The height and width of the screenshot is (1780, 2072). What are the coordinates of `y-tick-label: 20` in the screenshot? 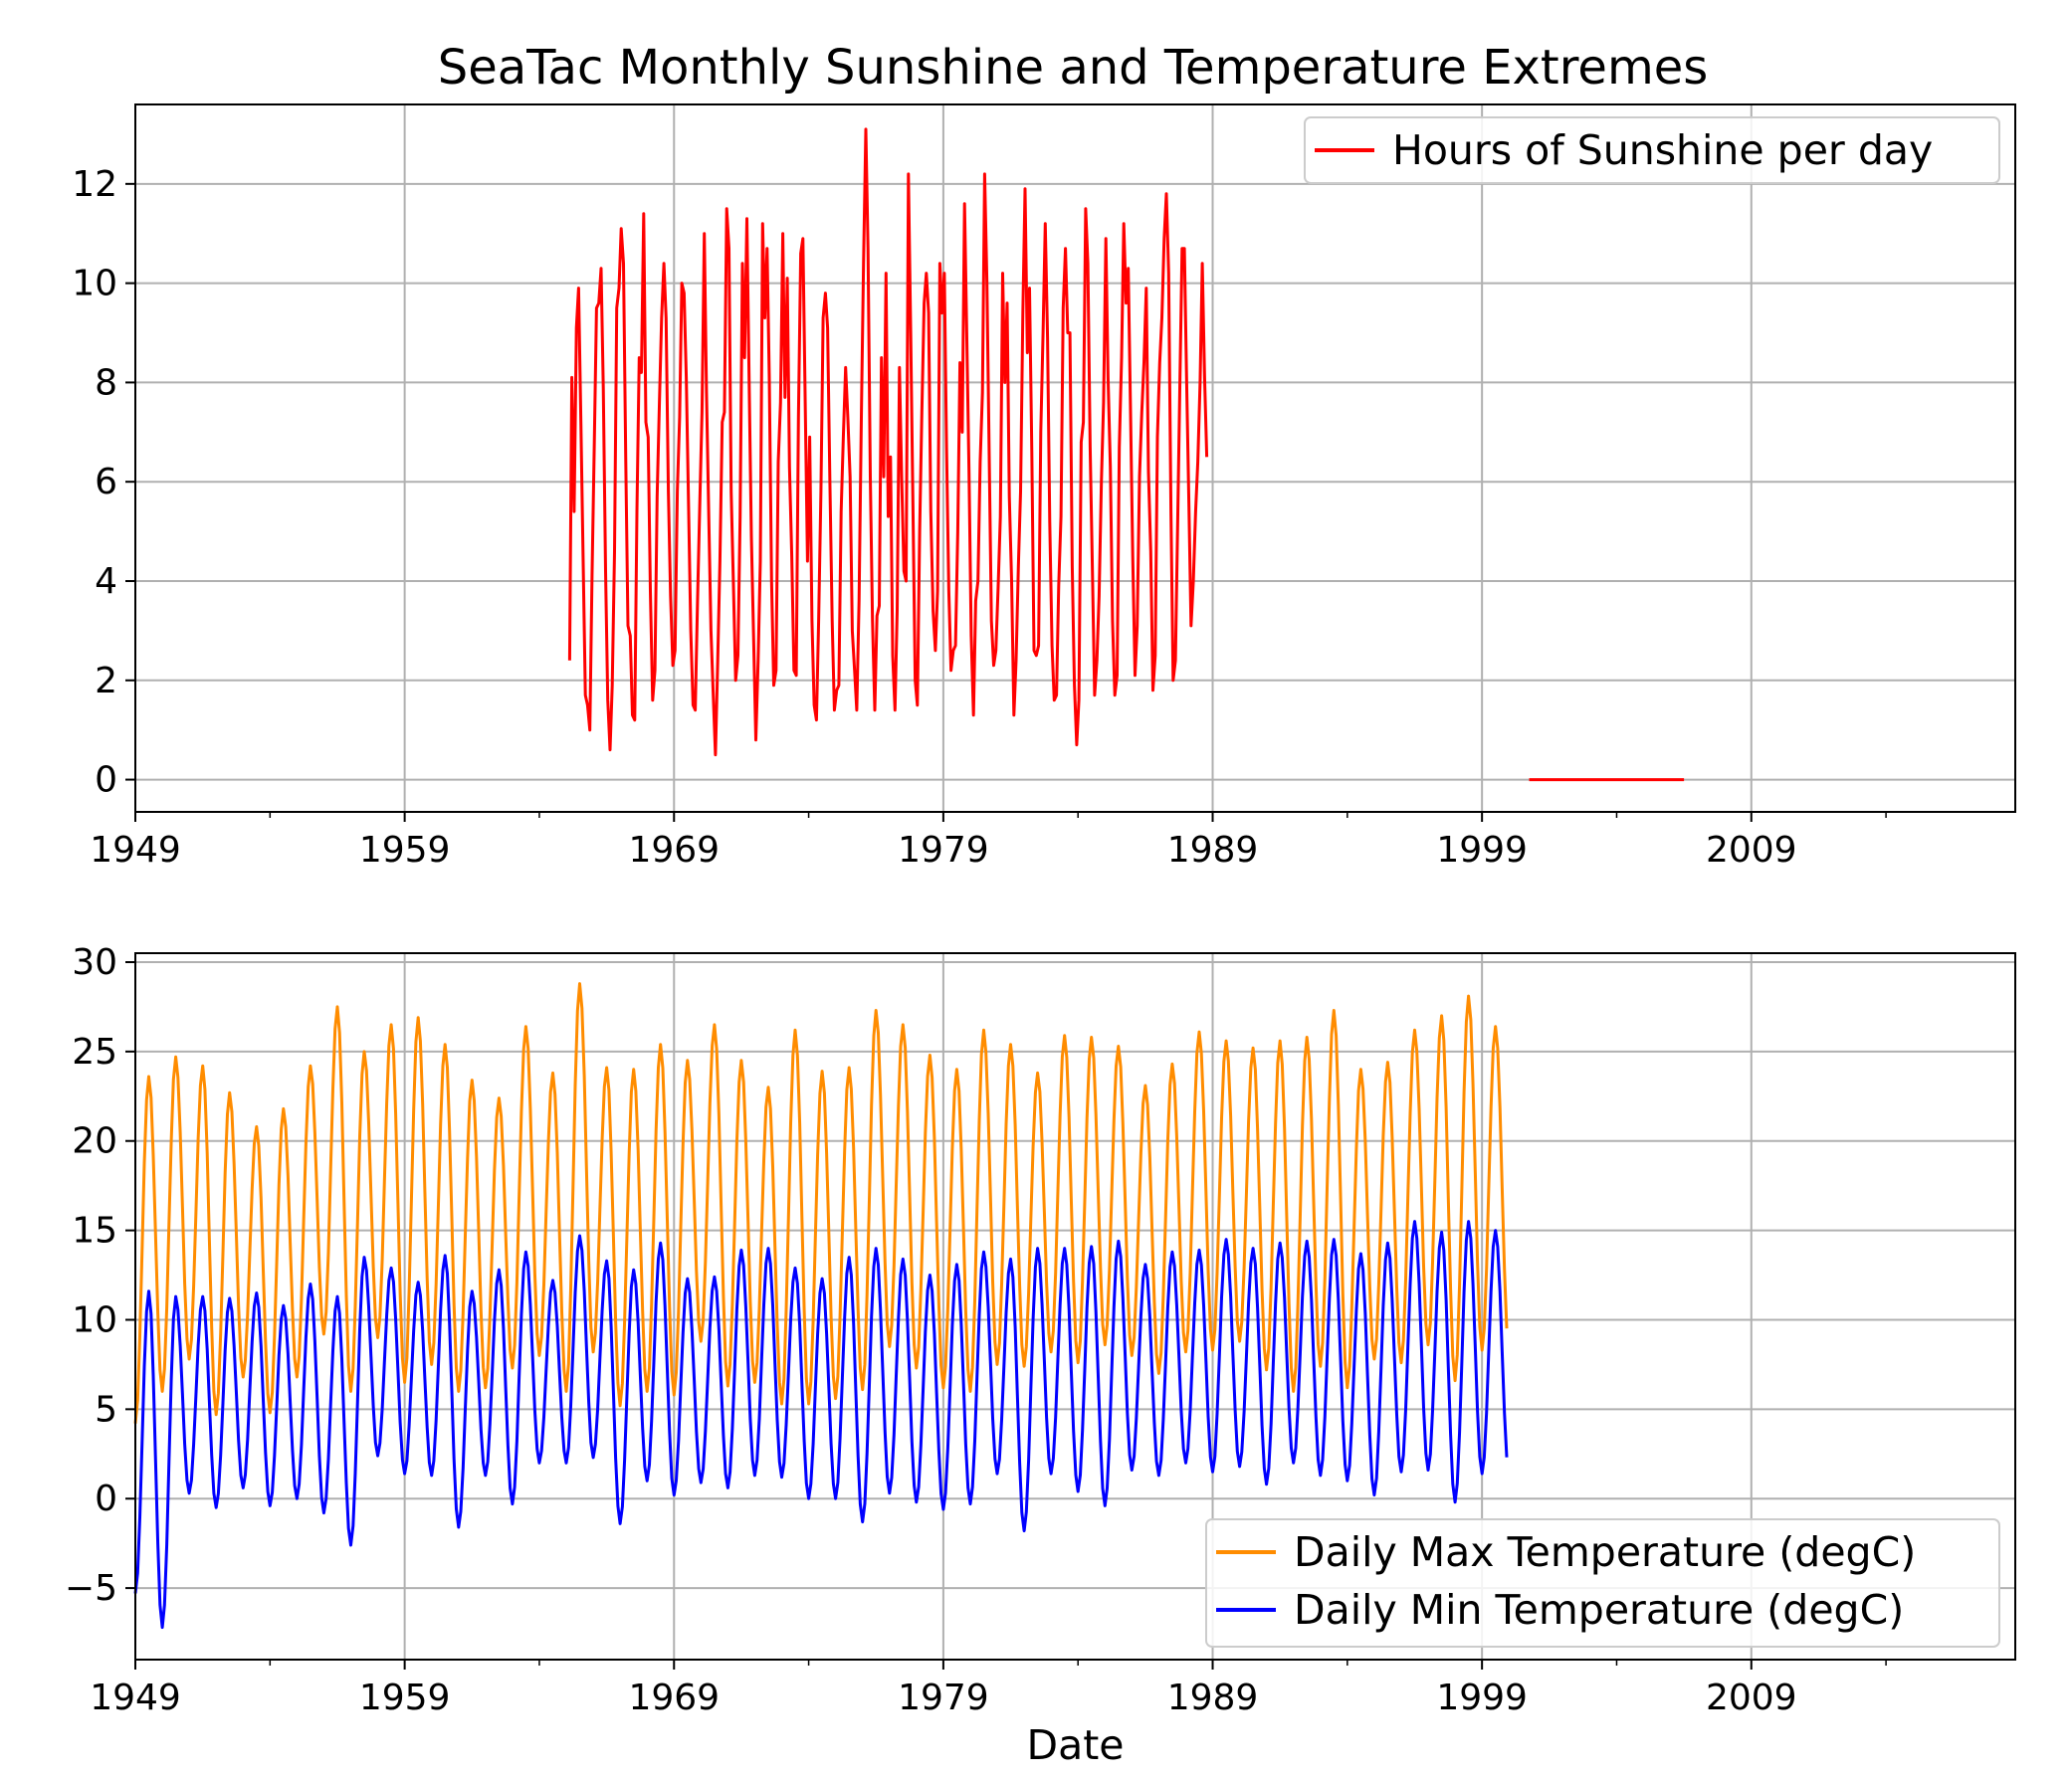 It's located at (94, 1141).